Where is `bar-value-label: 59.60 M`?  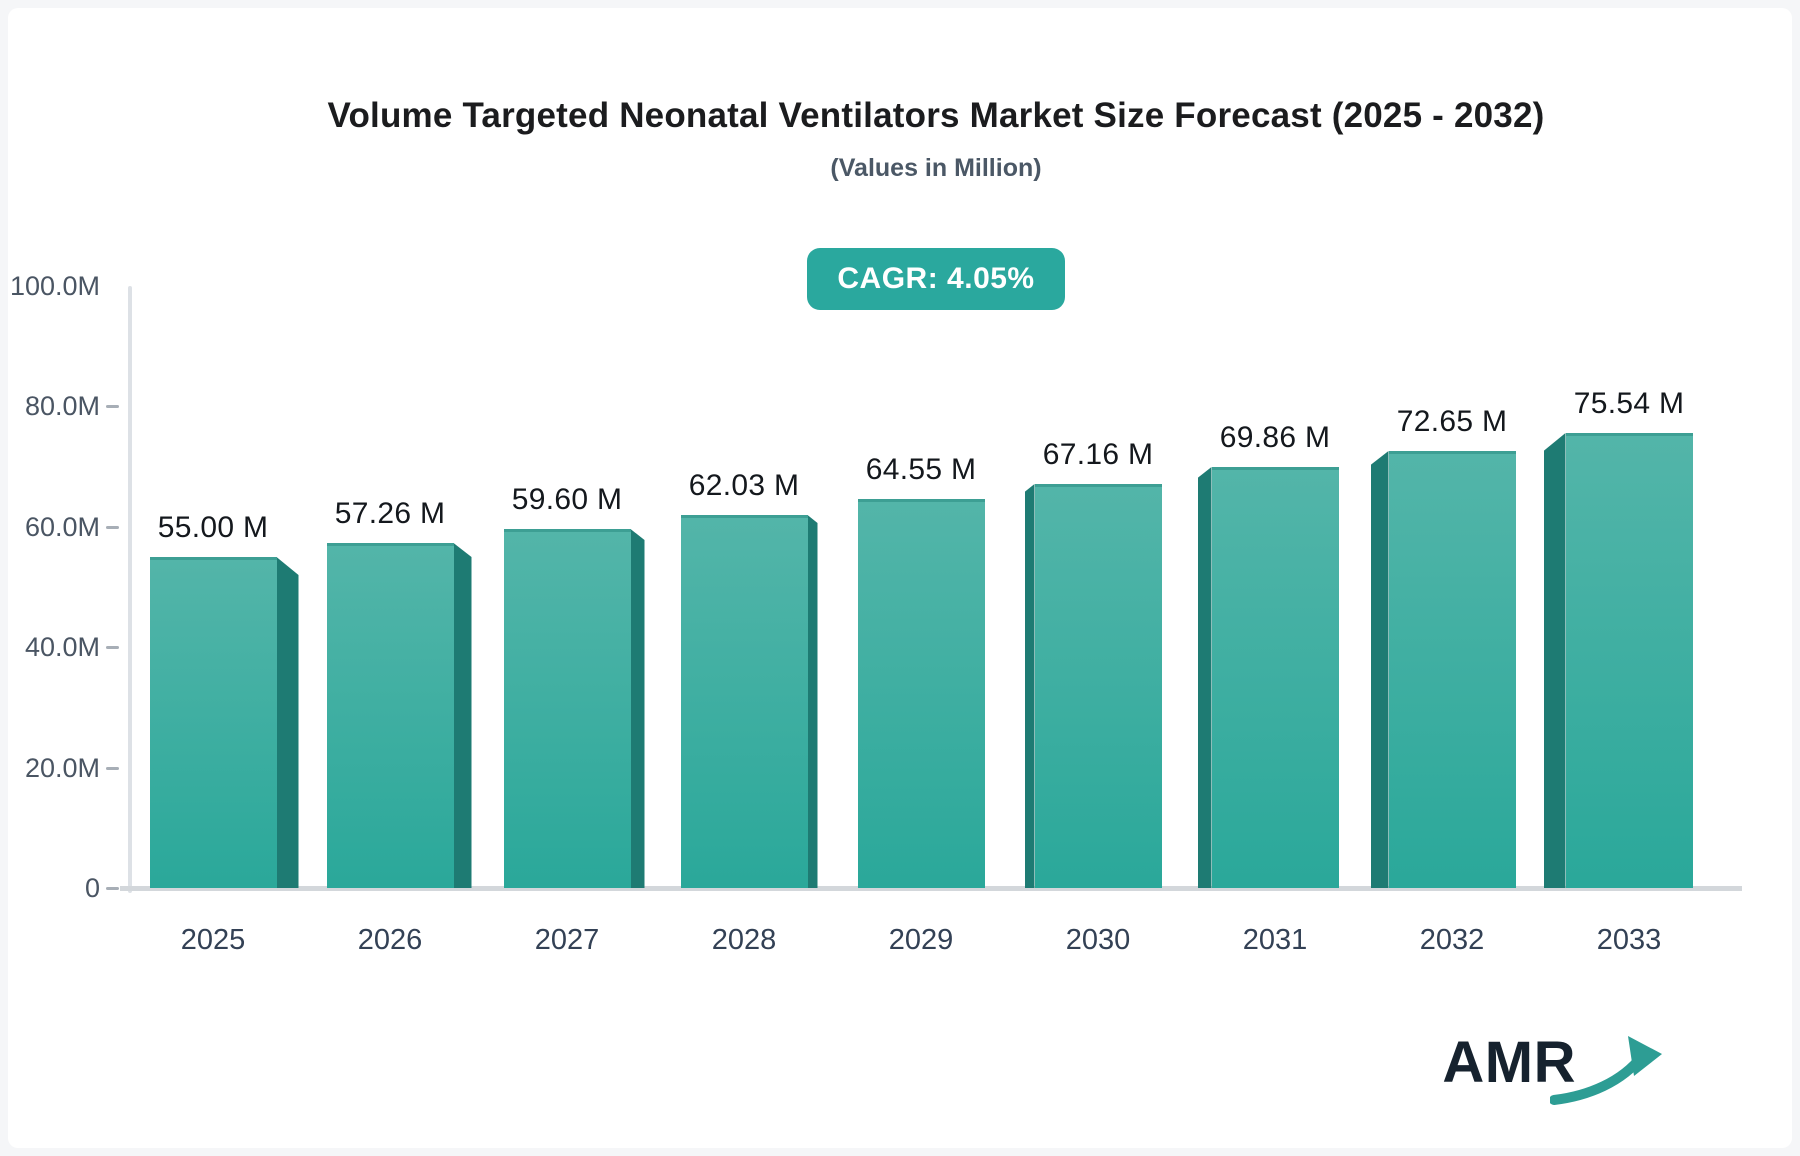 bar-value-label: 59.60 M is located at coordinates (567, 499).